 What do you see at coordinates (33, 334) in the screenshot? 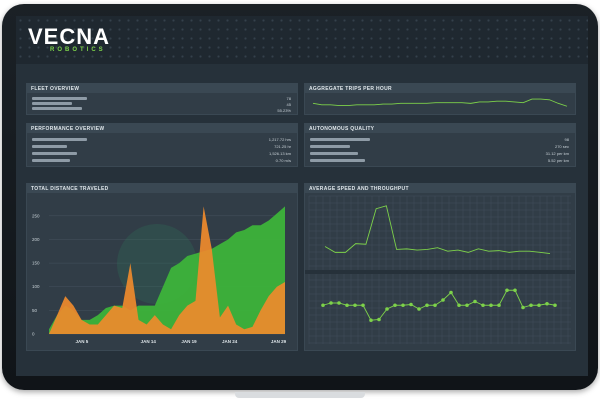
I see `y-tick-label: 0` at bounding box center [33, 334].